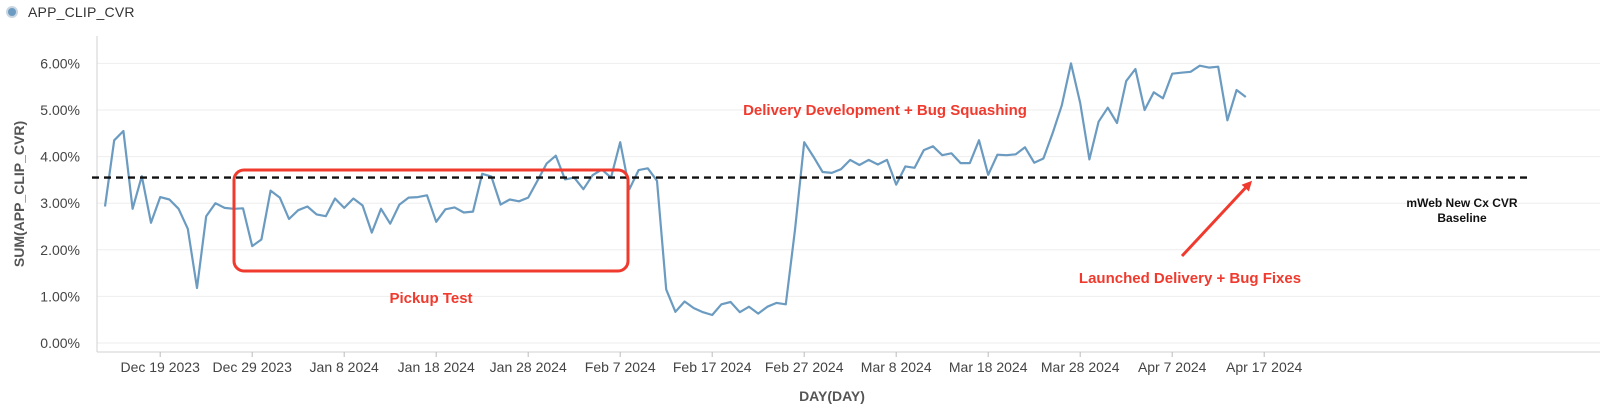 Image resolution: width=1600 pixels, height=405 pixels. Describe the element at coordinates (19, 194) in the screenshot. I see `y-axis-title: SUM(APP_CLIP_CVR)` at that location.